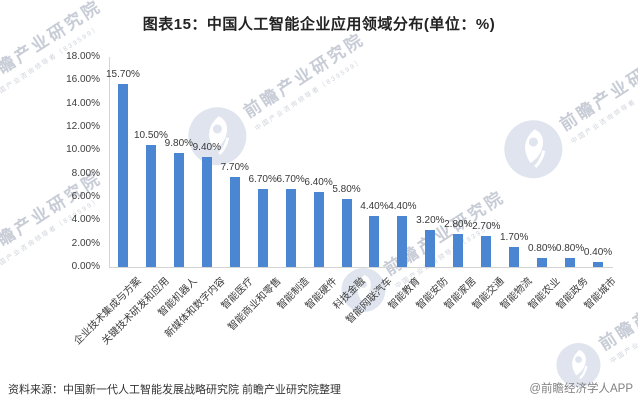 The height and width of the screenshot is (408, 638). I want to click on y-tick-label: 4.00%, so click(85, 220).